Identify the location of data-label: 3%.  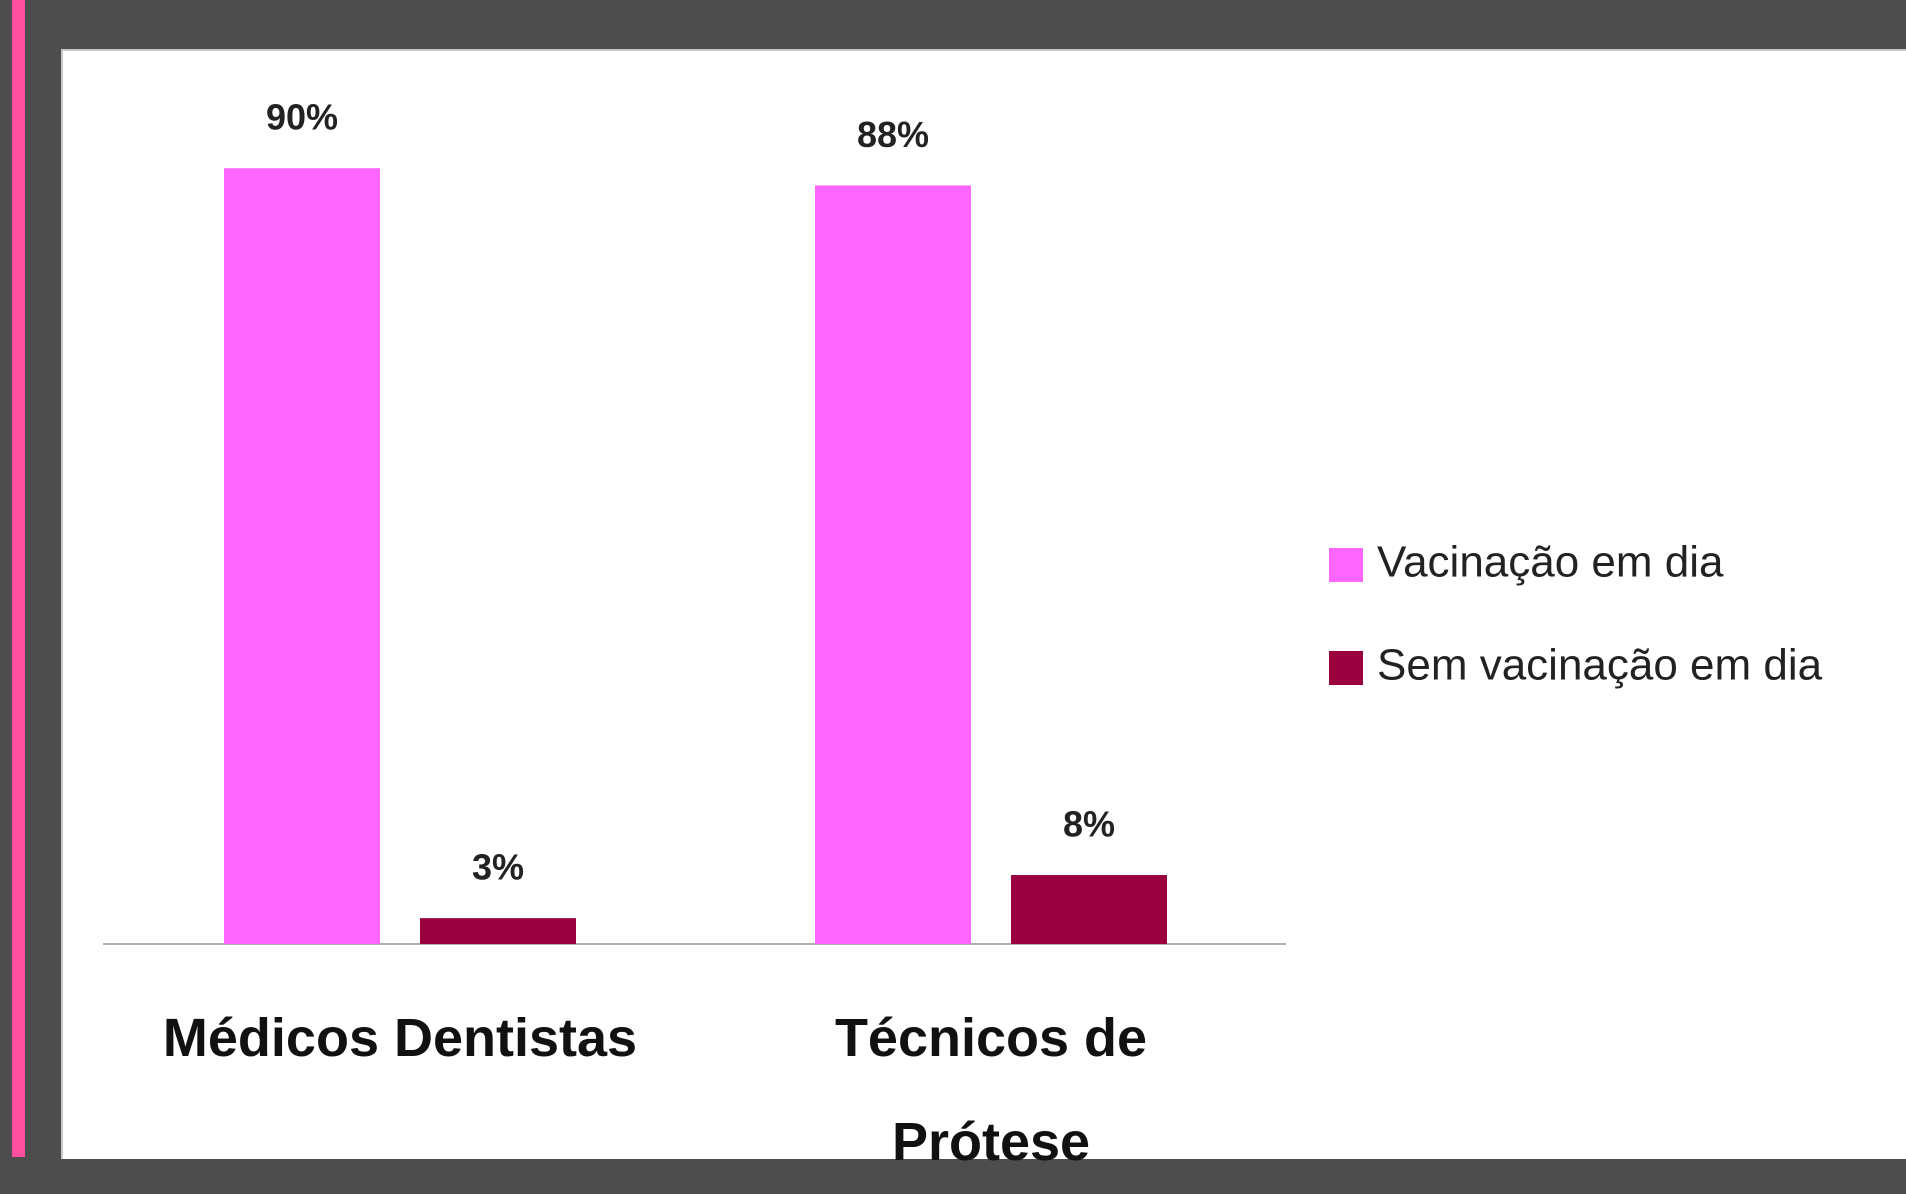
(498, 867).